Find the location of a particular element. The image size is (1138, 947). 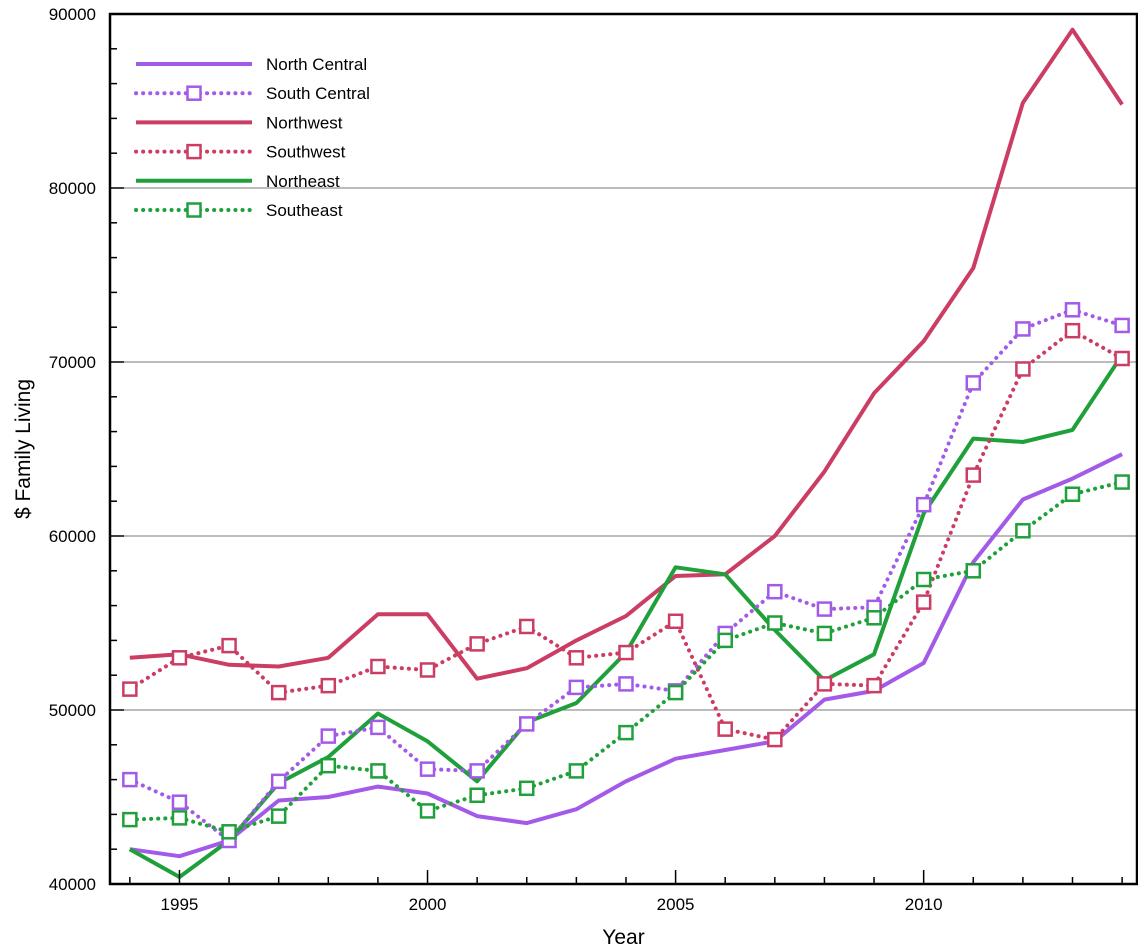

y-tick-label: 60000 is located at coordinates (72, 536).